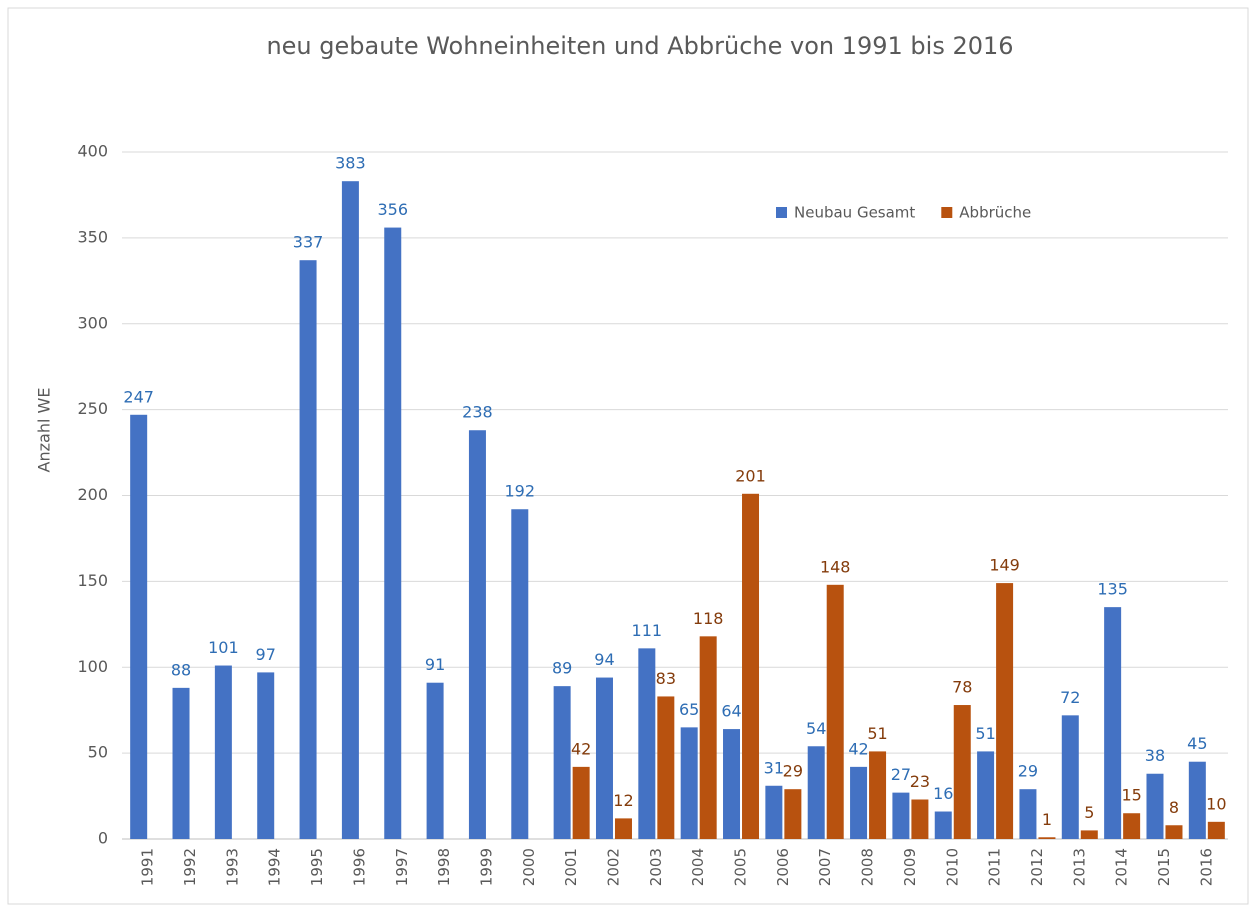 Image resolution: width=1253 pixels, height=907 pixels. I want to click on data-label: 29, so click(1028, 771).